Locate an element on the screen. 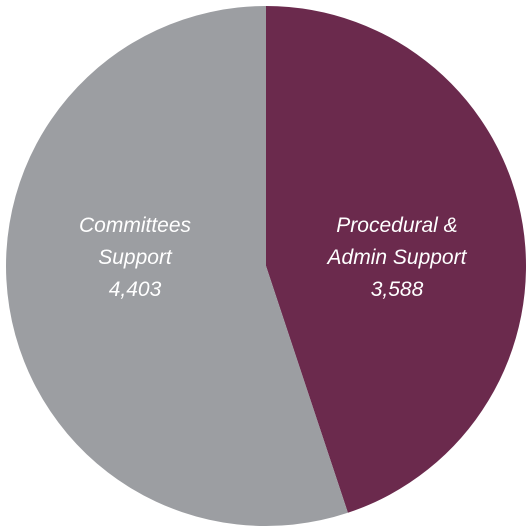  pie-slice-value: 3,588 is located at coordinates (397, 289).